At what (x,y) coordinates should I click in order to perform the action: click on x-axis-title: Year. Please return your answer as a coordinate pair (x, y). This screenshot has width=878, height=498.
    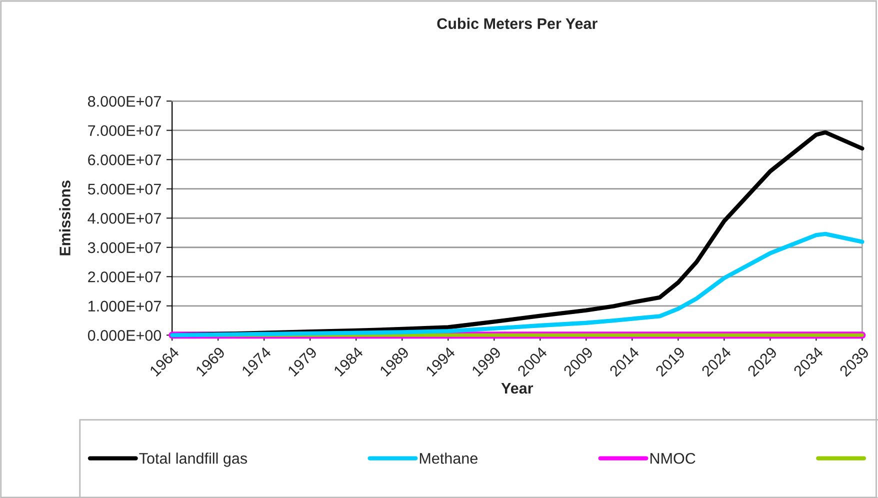
    Looking at the image, I should click on (517, 388).